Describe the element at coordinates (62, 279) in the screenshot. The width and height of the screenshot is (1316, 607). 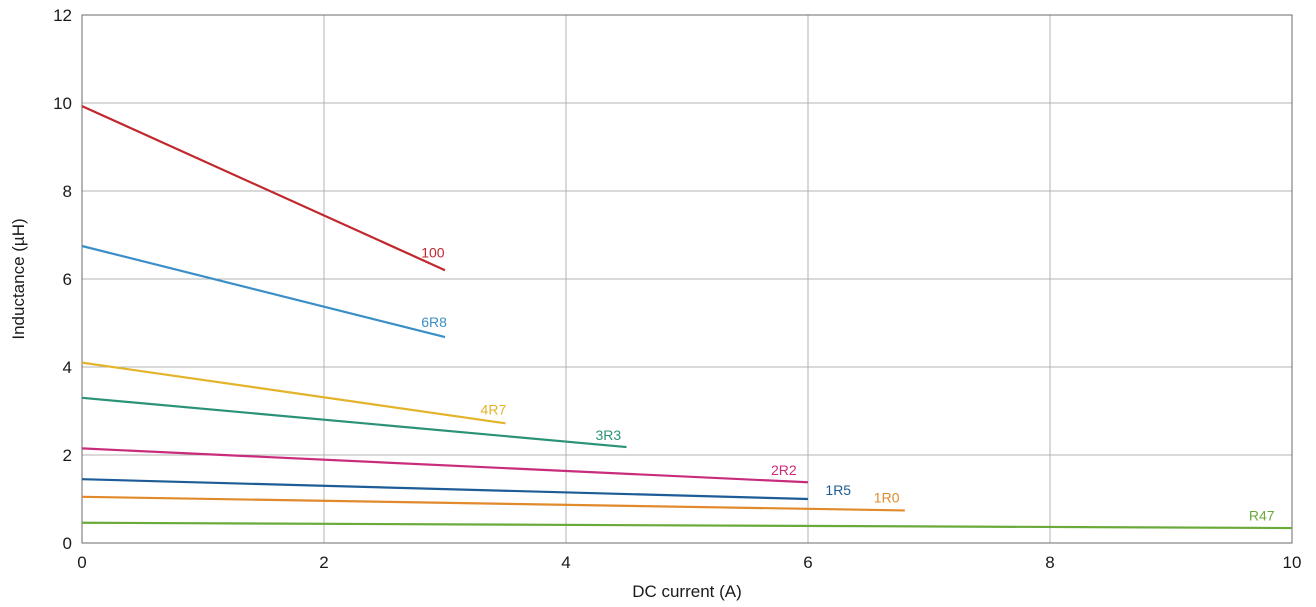
I see `y-axis-ticks: 0 2 4 6 8 10 12` at that location.